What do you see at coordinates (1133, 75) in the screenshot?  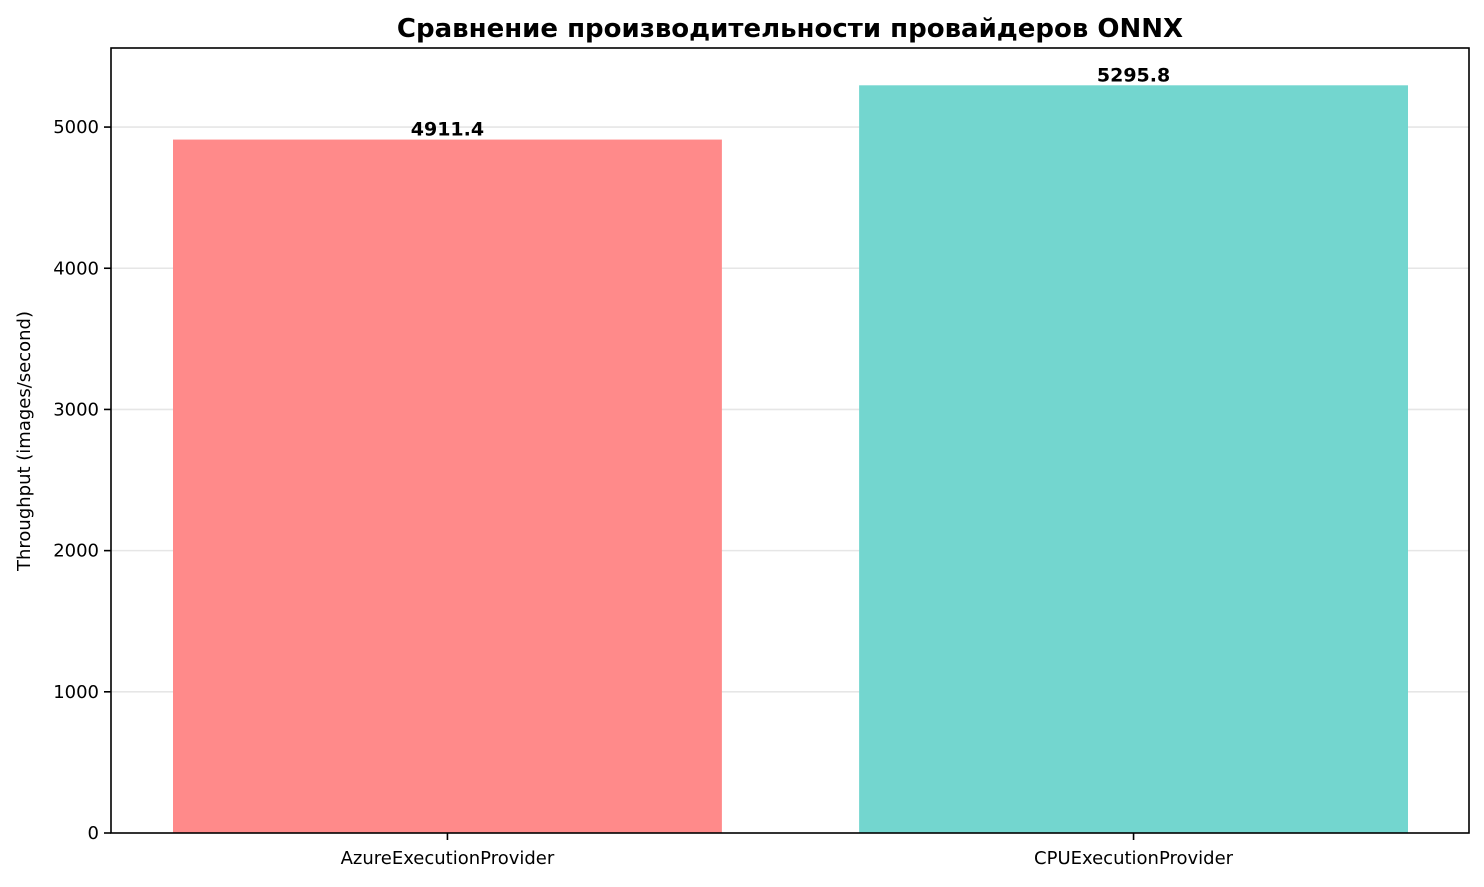 I see `bar-value-label: 5295.8` at bounding box center [1133, 75].